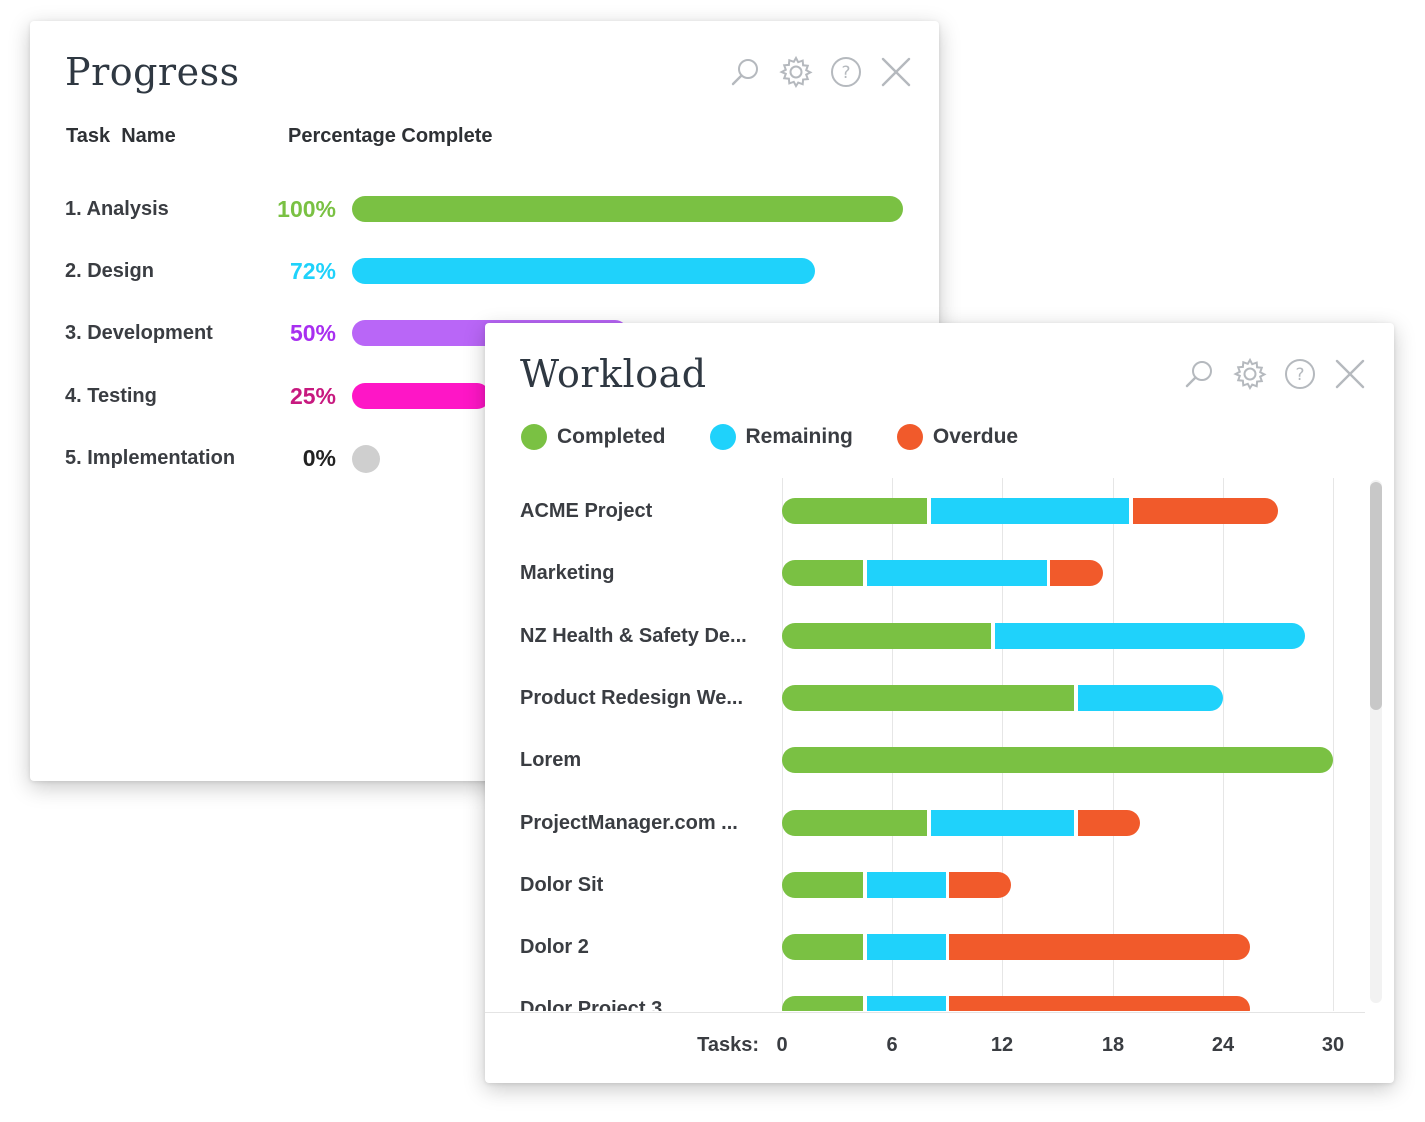  I want to click on task-percentage: 72%, so click(312, 271).